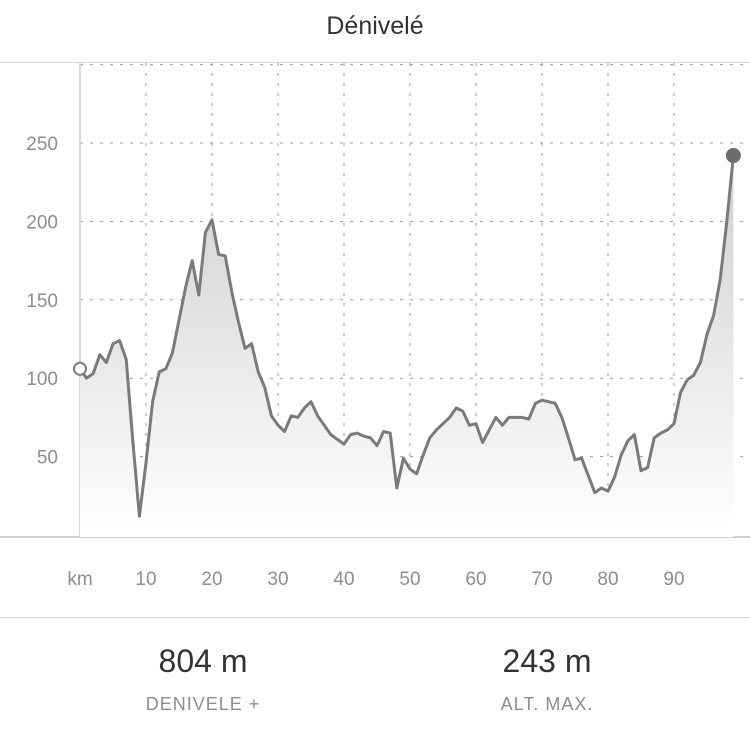  What do you see at coordinates (42, 301) in the screenshot?
I see `y-tick-label: 150` at bounding box center [42, 301].